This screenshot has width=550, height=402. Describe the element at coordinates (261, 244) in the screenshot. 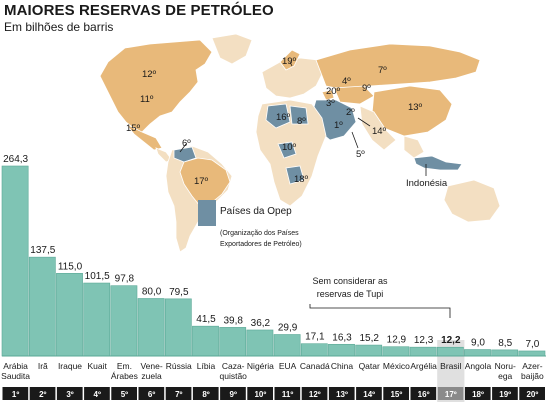

I see `opec-legend-sub-2: Exportadores de Petróleo)` at that location.